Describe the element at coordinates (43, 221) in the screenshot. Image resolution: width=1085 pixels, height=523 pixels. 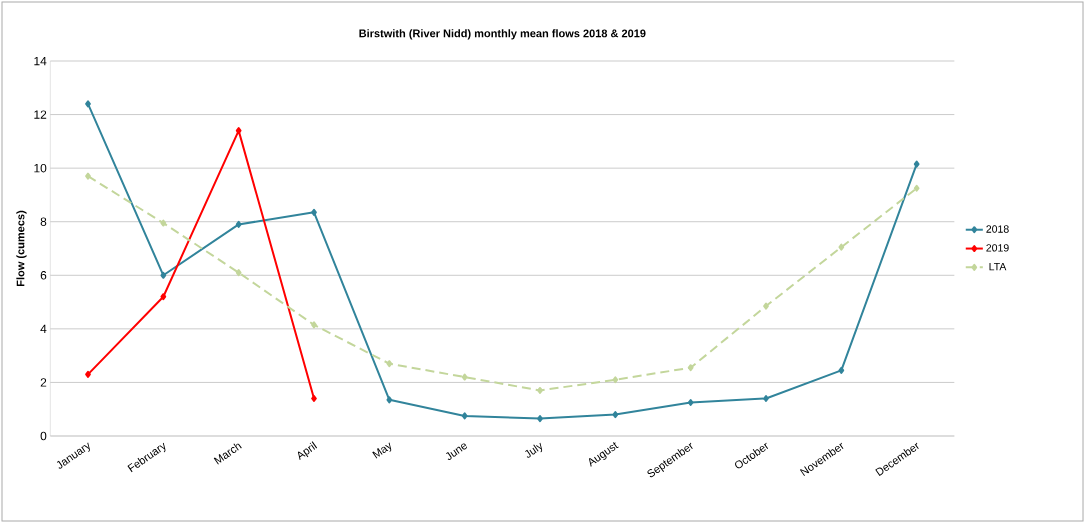
I see `y-tick-label: 8` at that location.